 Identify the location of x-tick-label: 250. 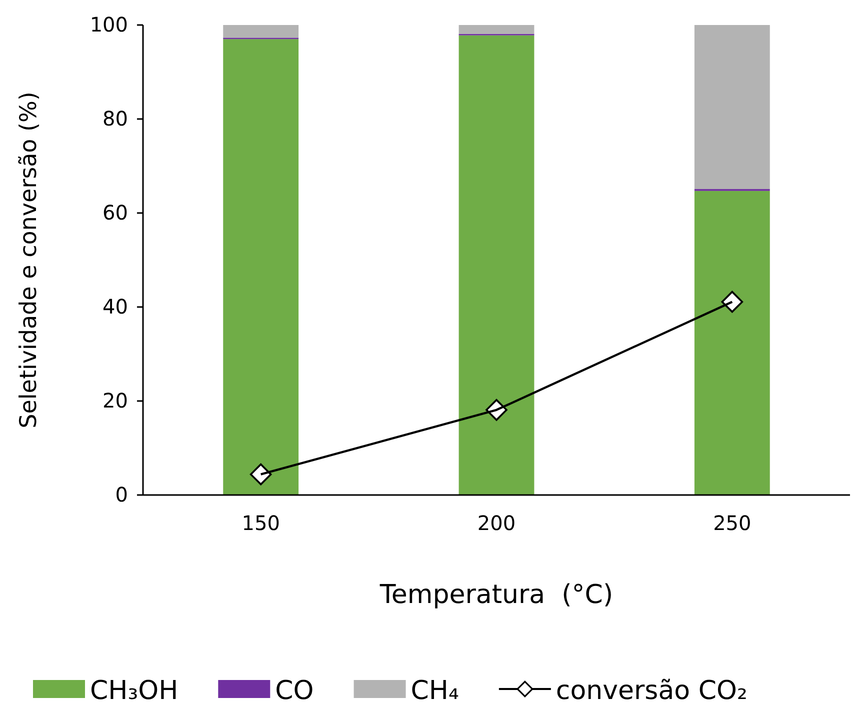
(732, 523).